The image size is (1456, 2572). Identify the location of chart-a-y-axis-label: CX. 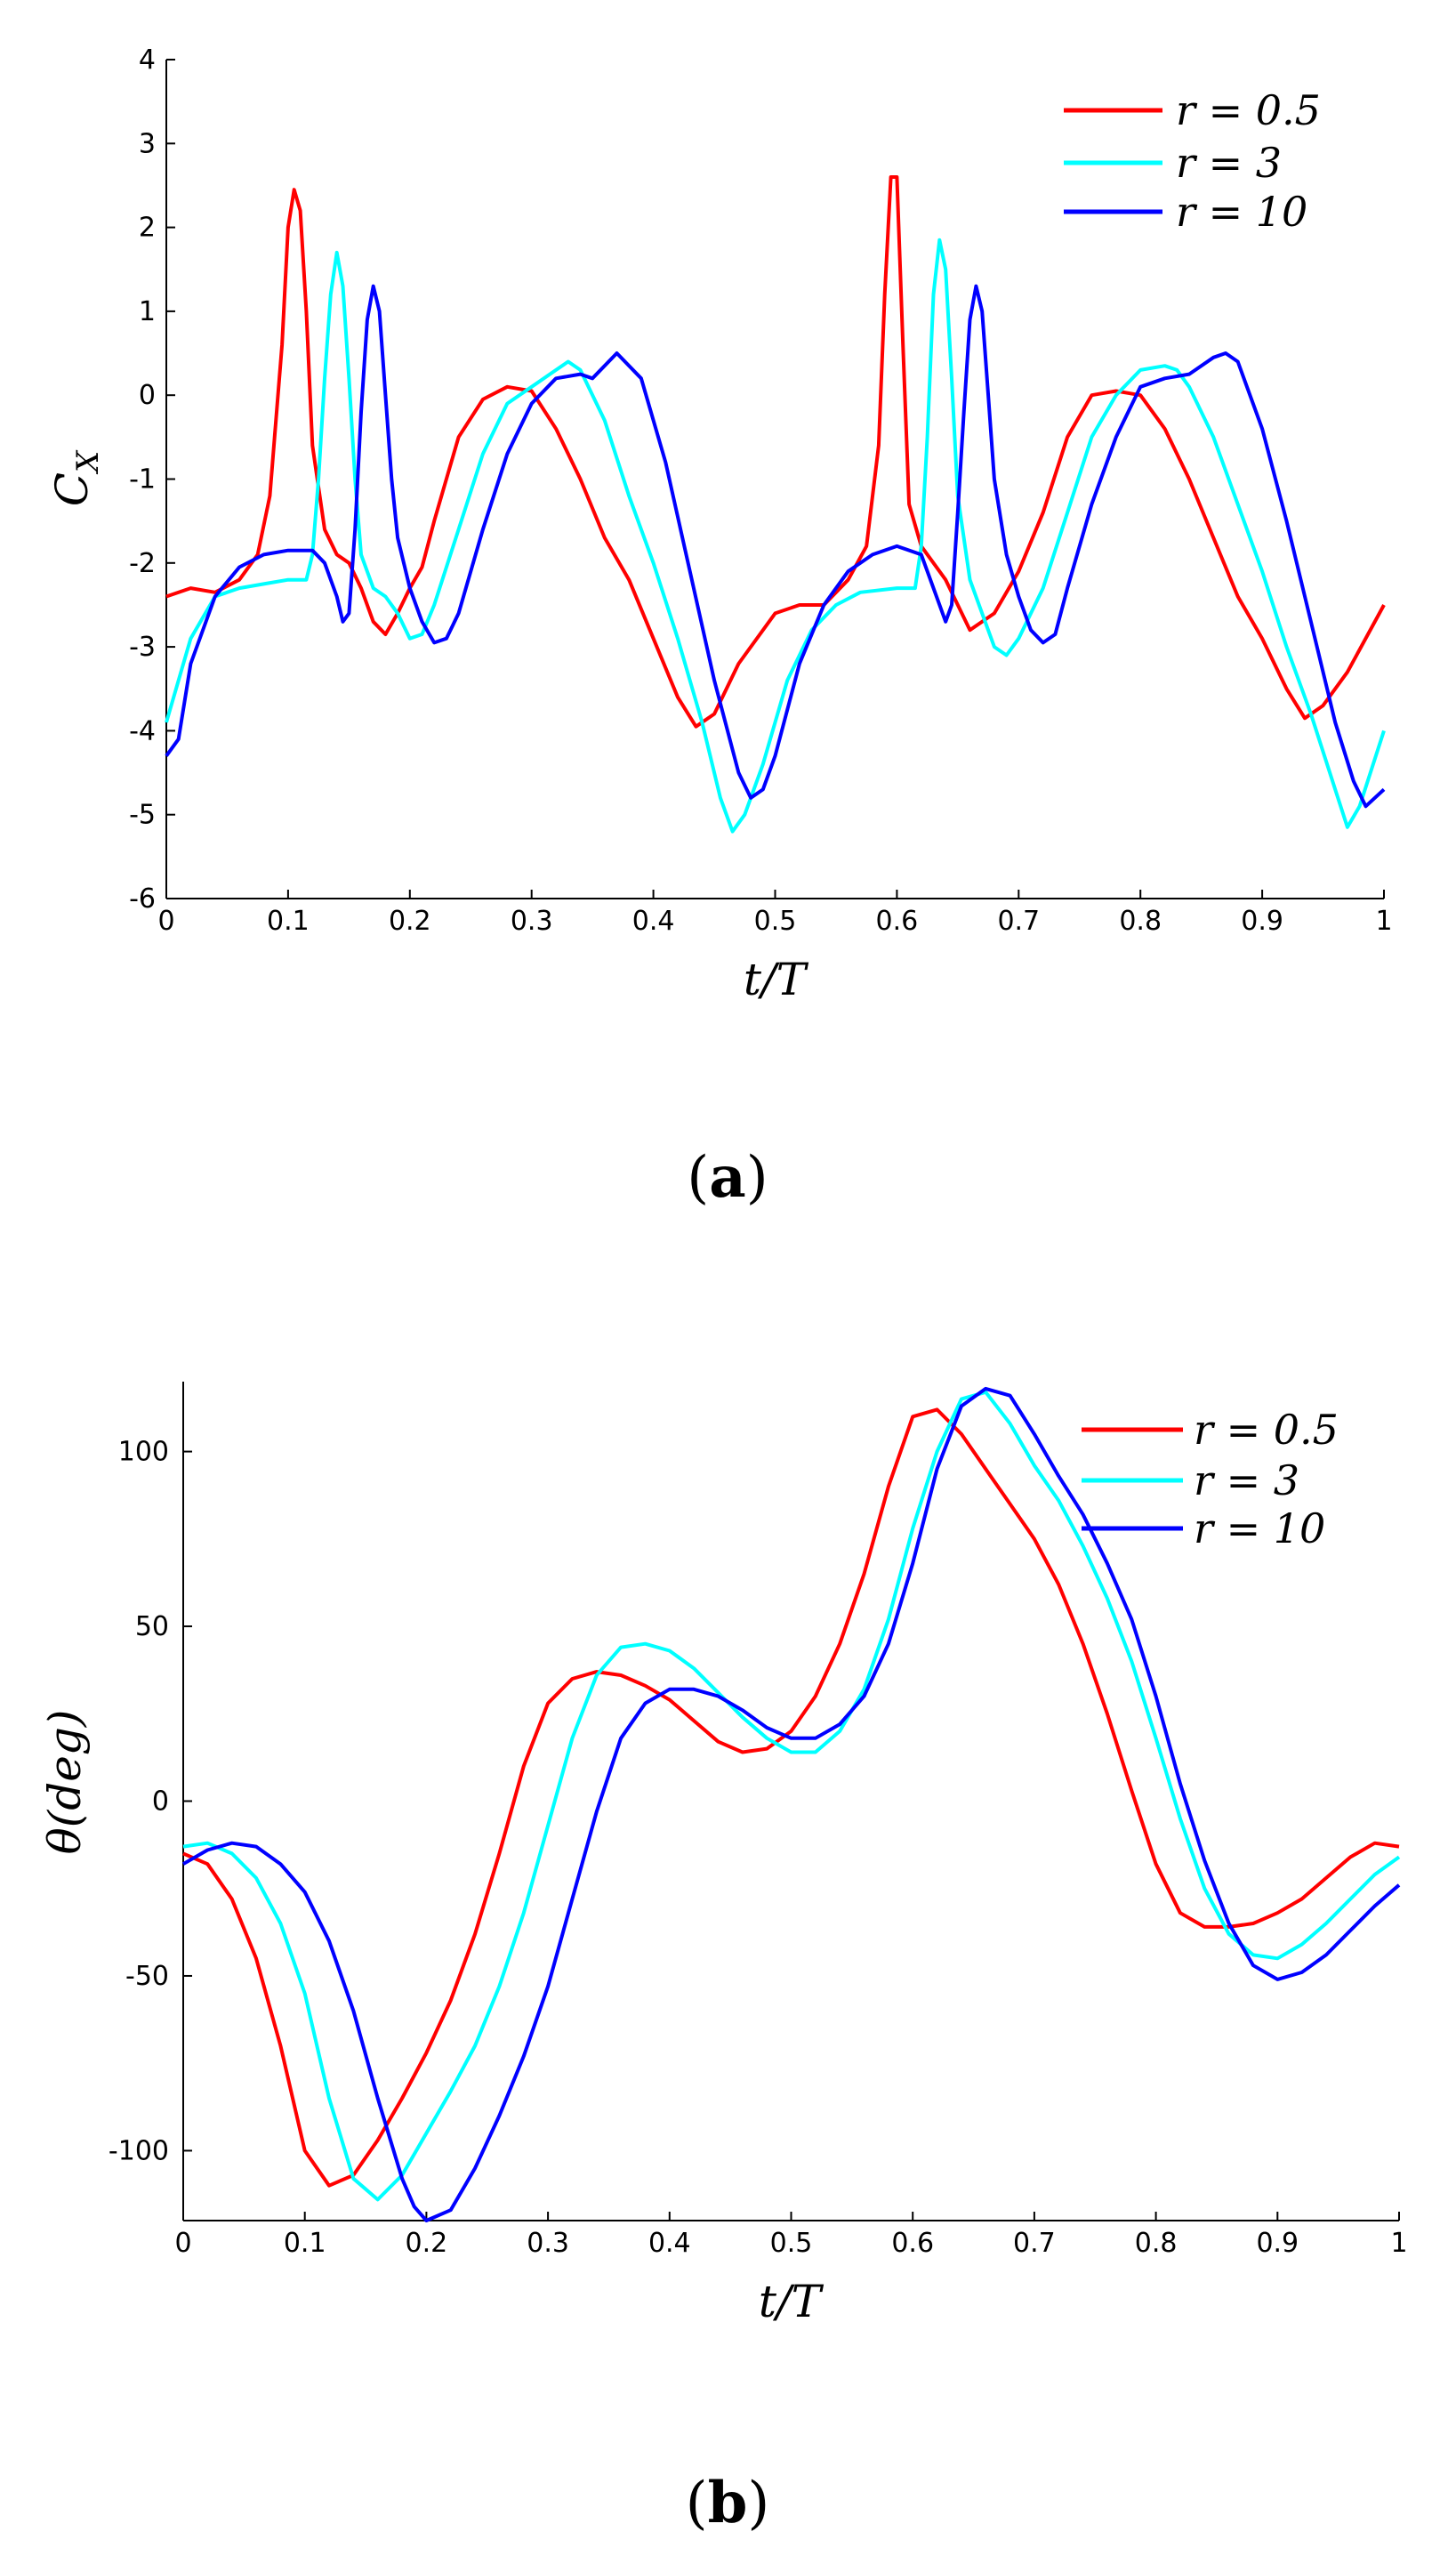
(76, 477).